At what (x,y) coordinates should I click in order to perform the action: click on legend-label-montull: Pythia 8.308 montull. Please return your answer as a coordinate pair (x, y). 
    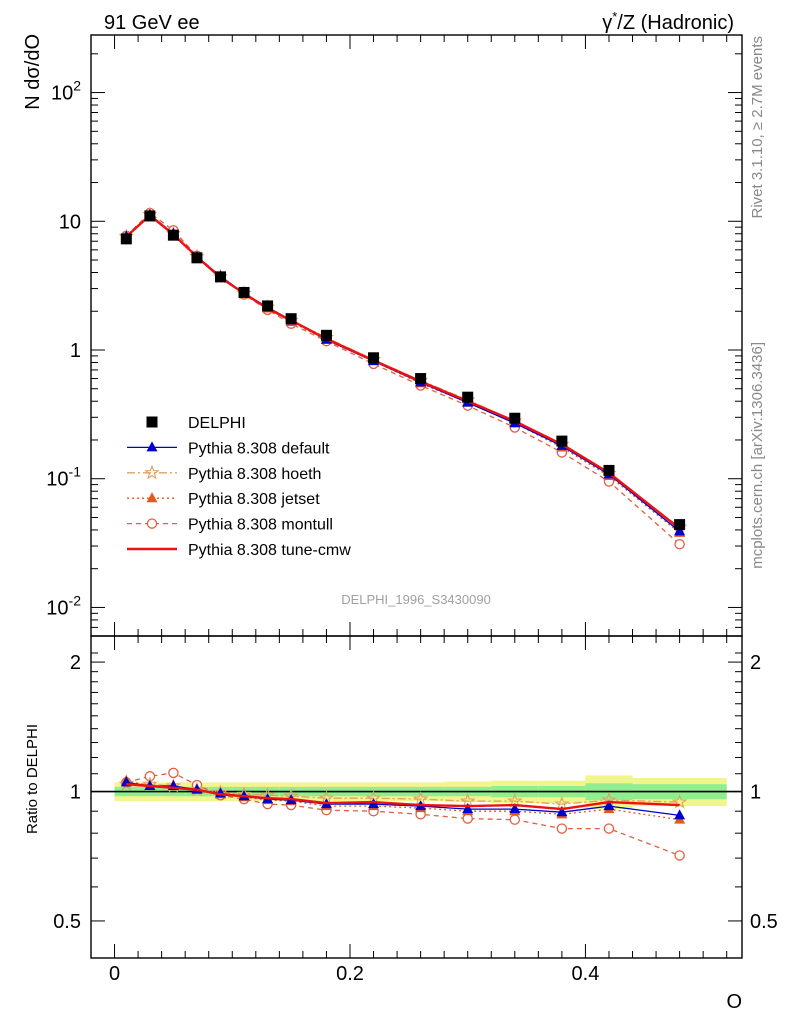
    Looking at the image, I should click on (260, 525).